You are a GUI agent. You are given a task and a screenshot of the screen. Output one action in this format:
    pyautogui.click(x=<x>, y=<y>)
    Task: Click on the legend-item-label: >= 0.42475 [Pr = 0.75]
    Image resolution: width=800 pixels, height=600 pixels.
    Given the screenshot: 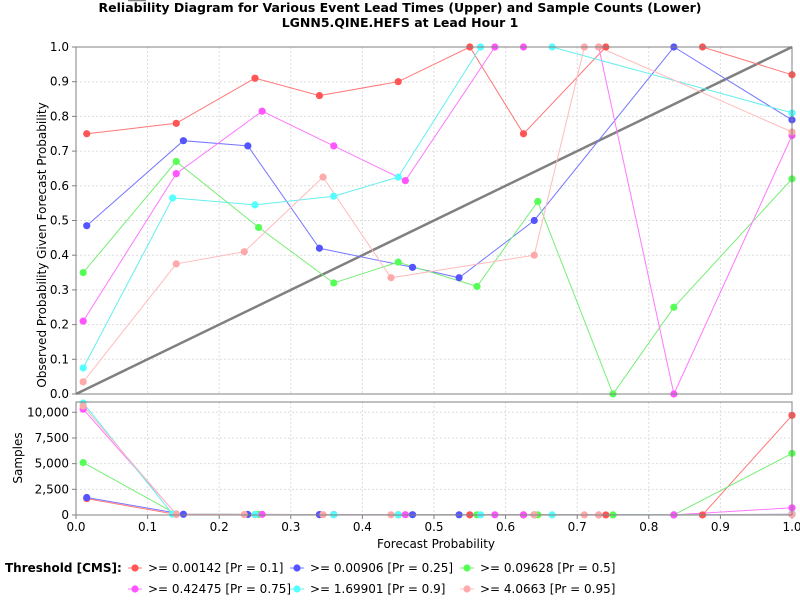 What is the action you would take?
    pyautogui.click(x=219, y=589)
    